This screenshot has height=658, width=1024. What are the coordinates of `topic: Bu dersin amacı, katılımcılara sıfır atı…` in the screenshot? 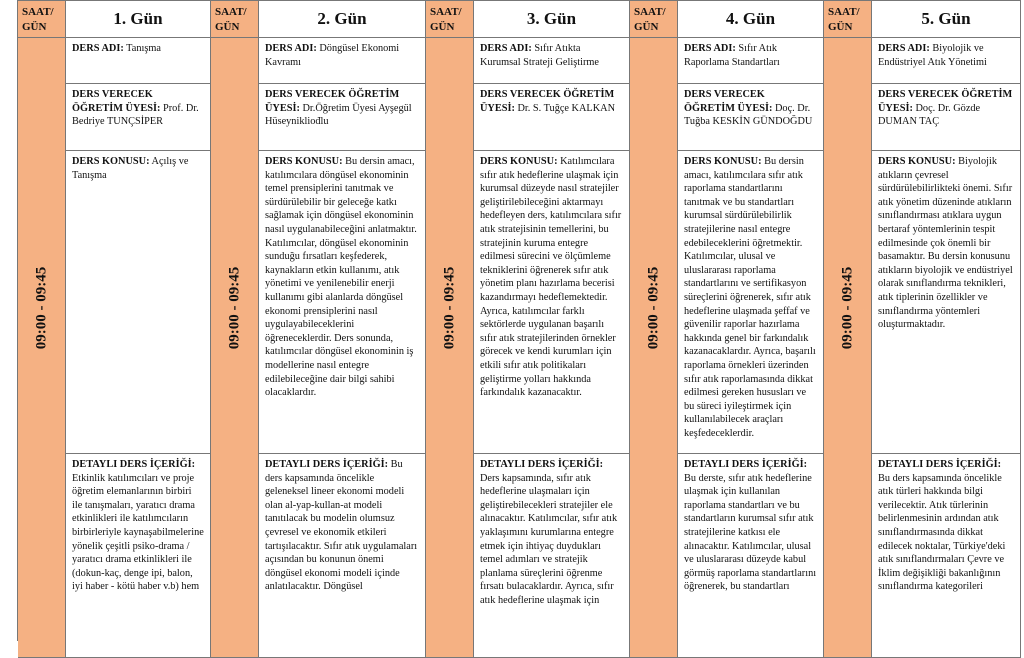 It's located at (750, 297).